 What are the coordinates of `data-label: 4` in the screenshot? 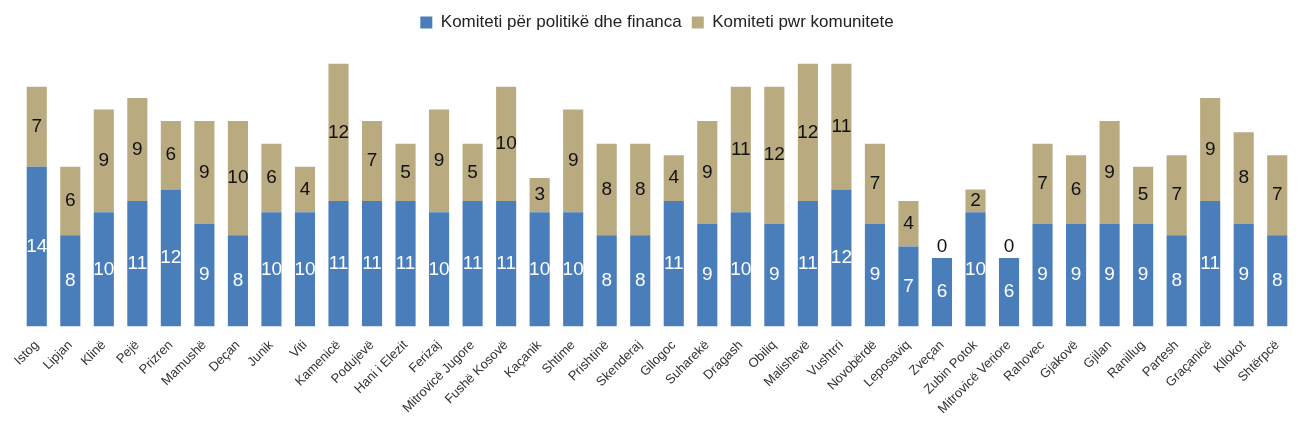 It's located at (909, 222).